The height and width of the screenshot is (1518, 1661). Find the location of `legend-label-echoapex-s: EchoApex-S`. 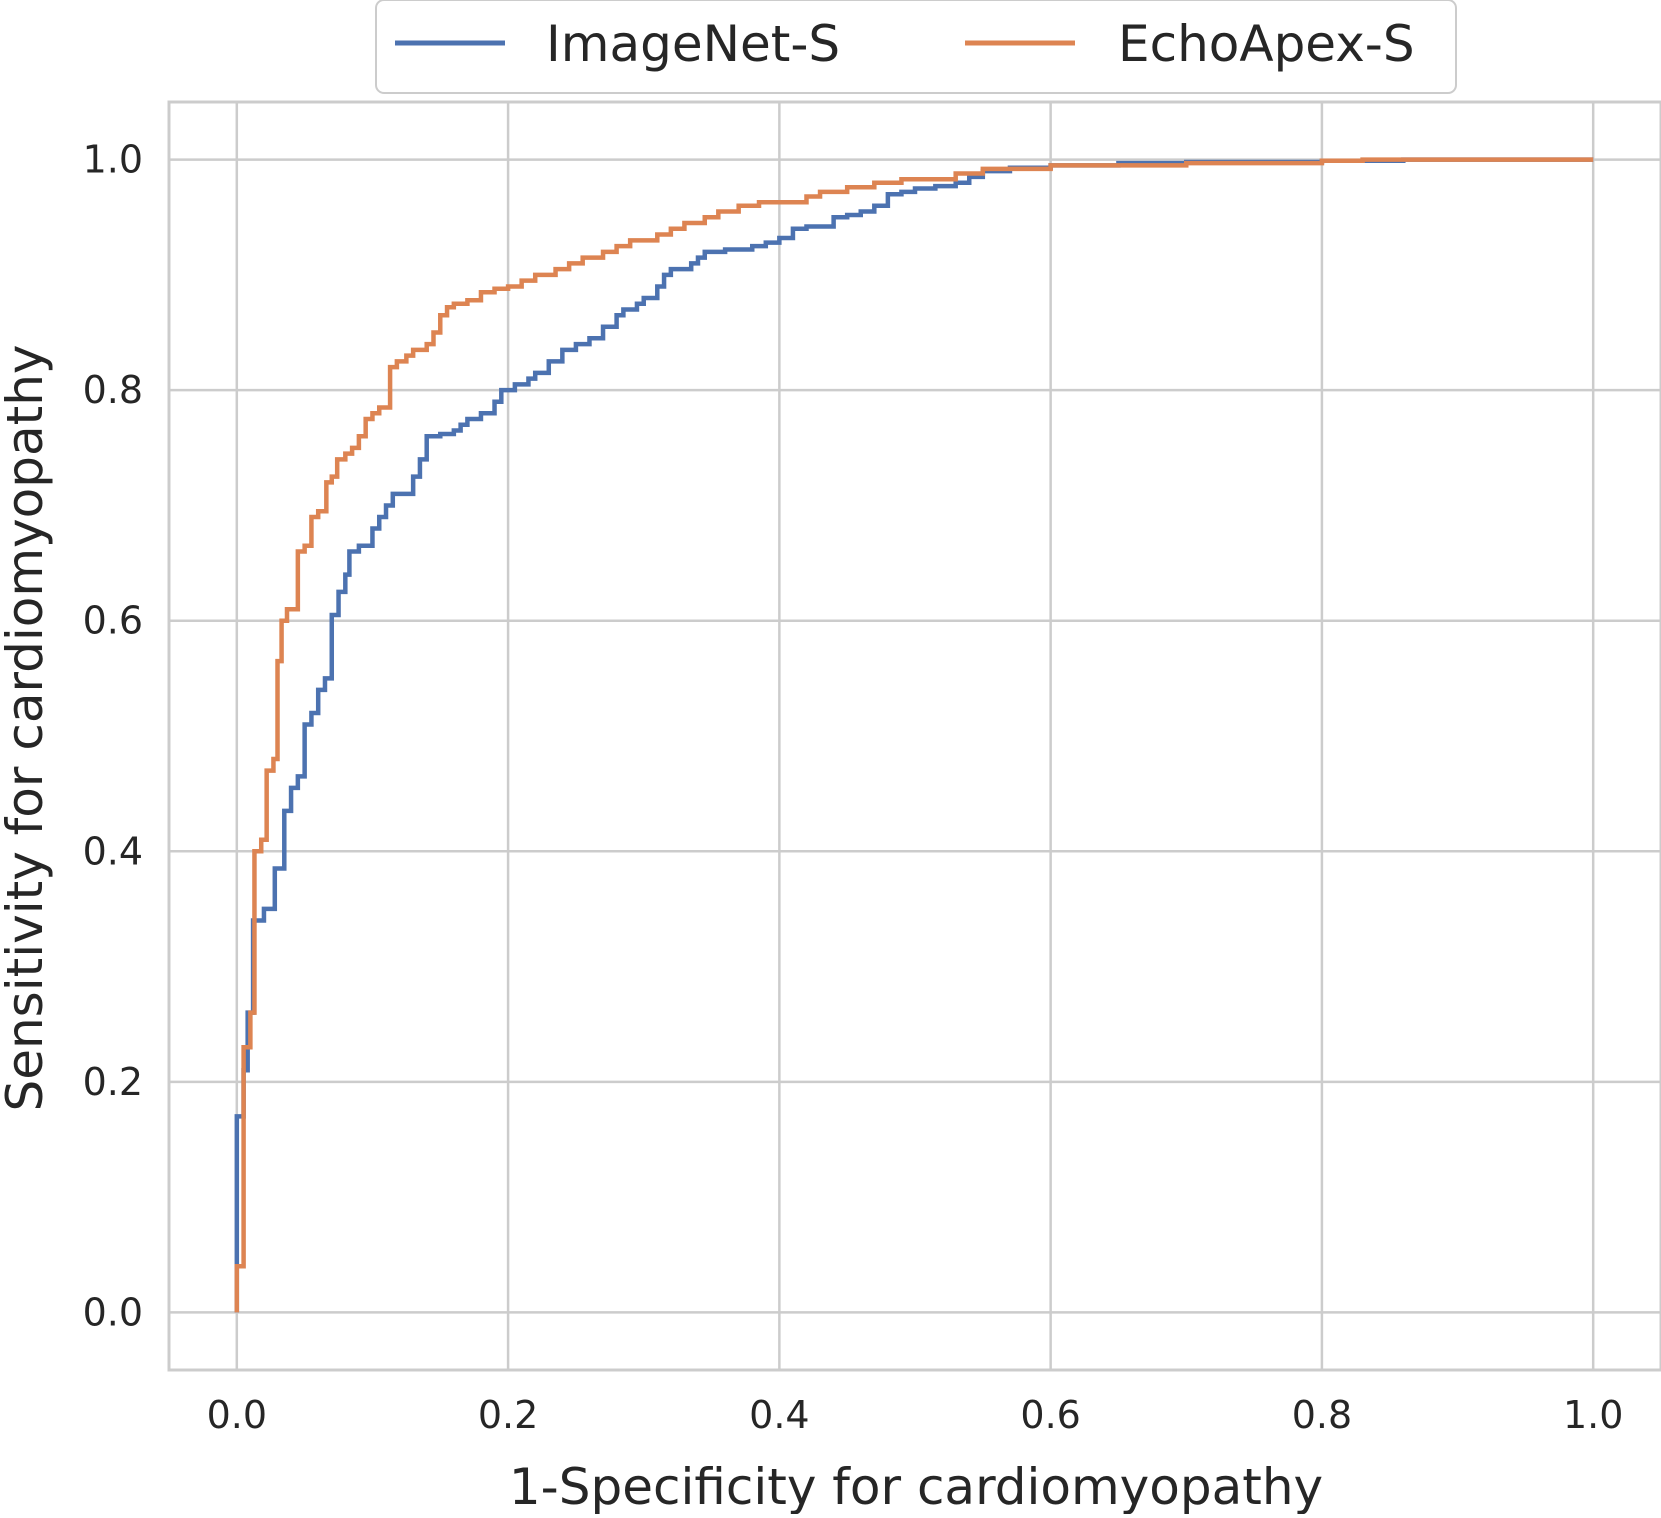

legend-label-echoapex-s: EchoApex-S is located at coordinates (1266, 44).